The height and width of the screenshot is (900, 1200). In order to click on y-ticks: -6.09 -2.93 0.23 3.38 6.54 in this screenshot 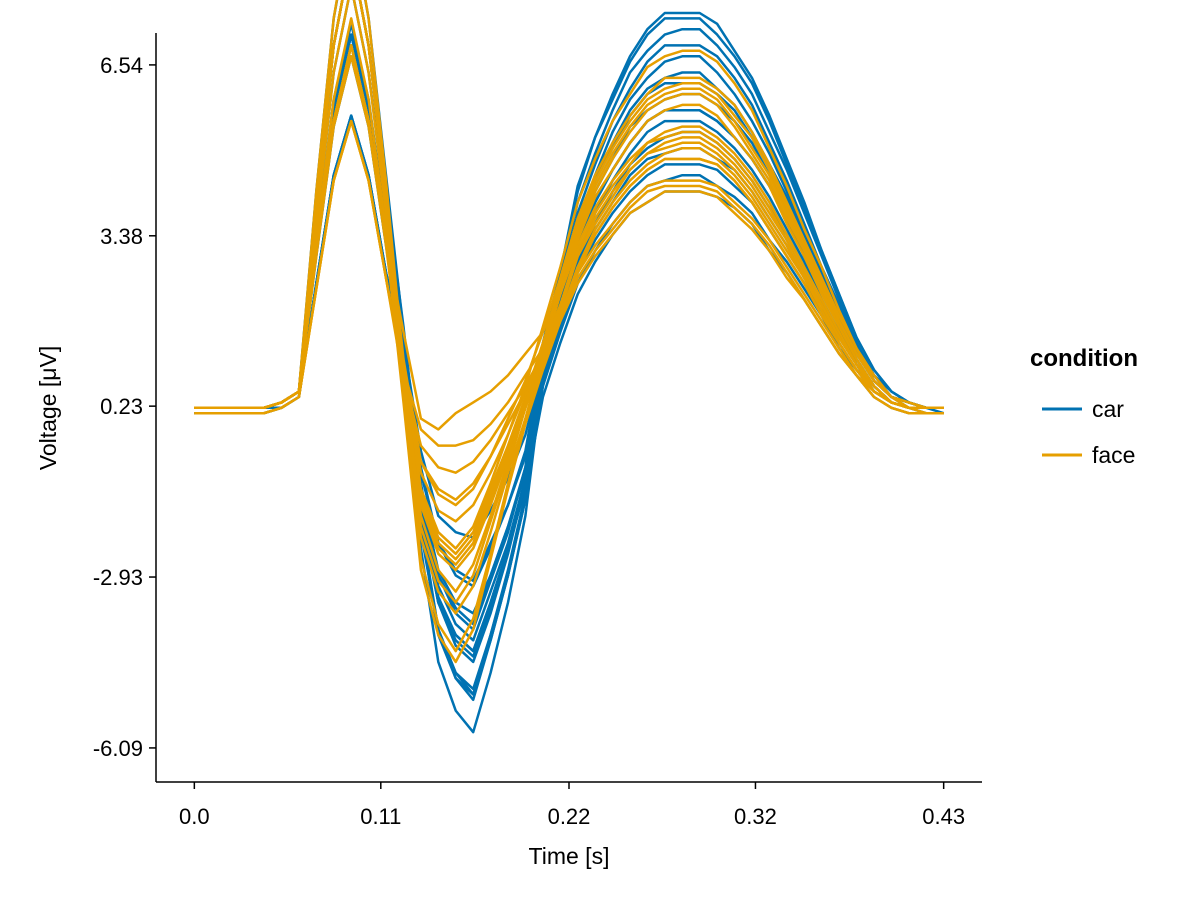, I will do `click(124, 407)`.